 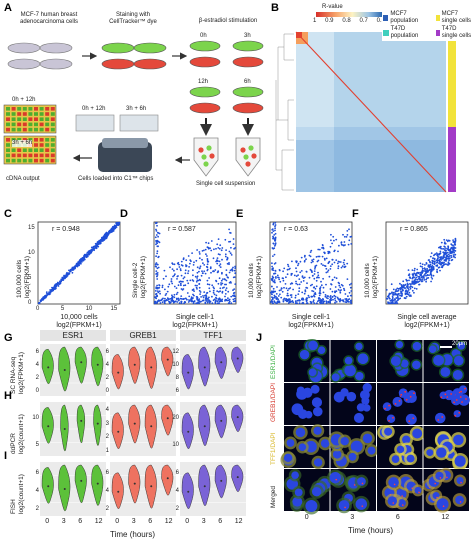 What do you see at coordinates (352, 517) in the screenshot?
I see `j-tick: 3` at bounding box center [352, 517].